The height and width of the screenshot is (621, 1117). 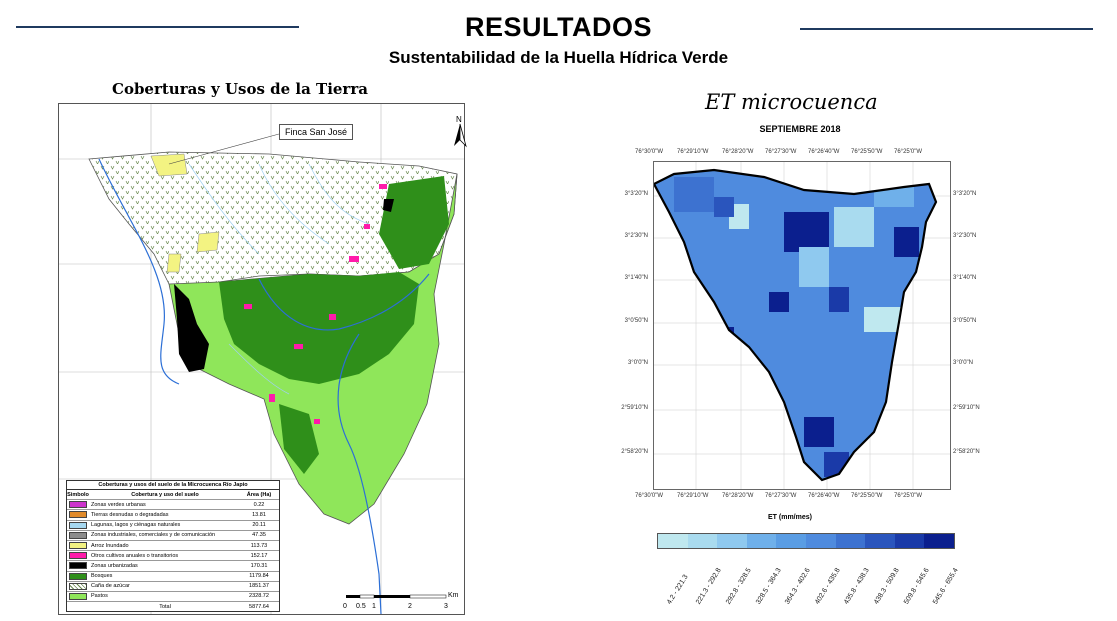 I want to click on legend-row-area: 113.73, so click(x=259, y=545).